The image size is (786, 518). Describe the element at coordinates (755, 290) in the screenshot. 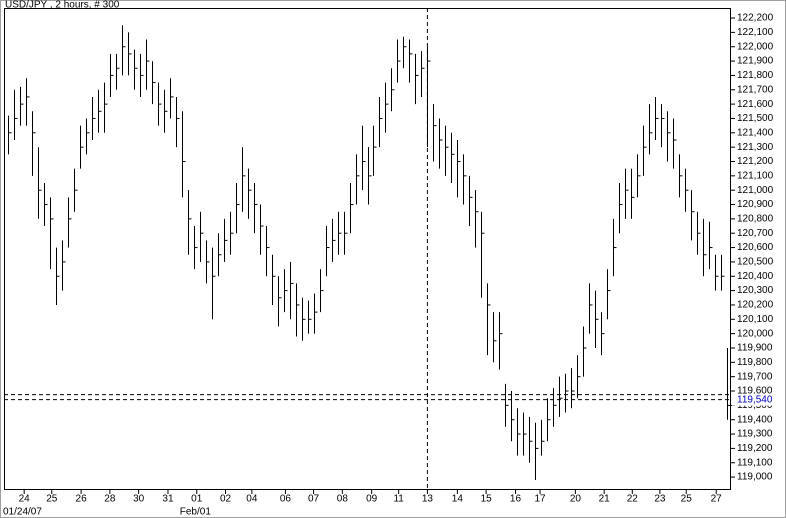

I see `y-tick-label: 120,300` at that location.